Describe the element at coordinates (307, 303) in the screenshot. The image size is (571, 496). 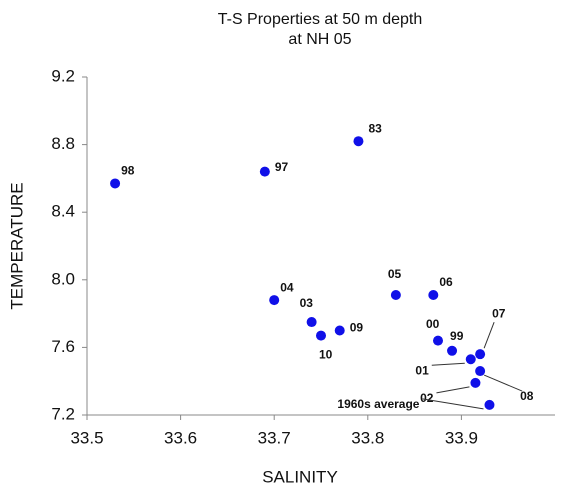
I see `point-label: 03` at that location.